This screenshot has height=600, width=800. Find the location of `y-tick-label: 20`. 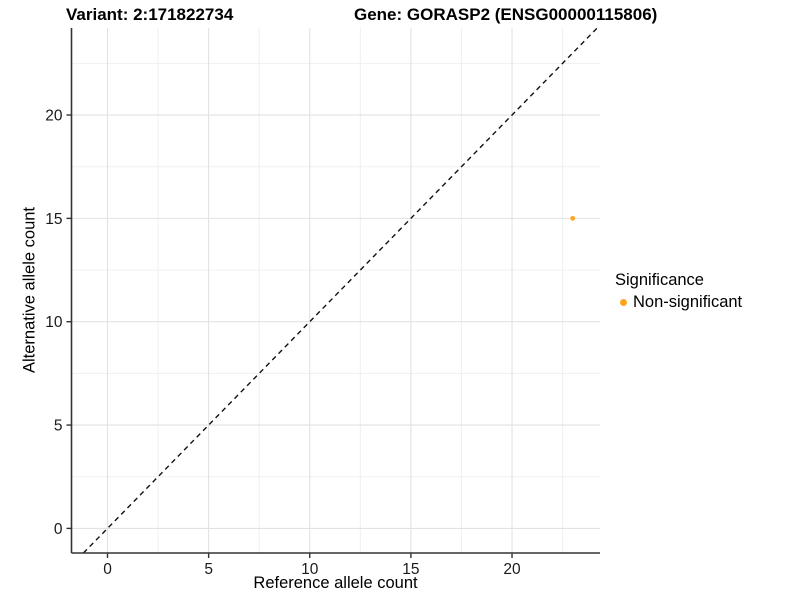

y-tick-label: 20 is located at coordinates (54, 116).